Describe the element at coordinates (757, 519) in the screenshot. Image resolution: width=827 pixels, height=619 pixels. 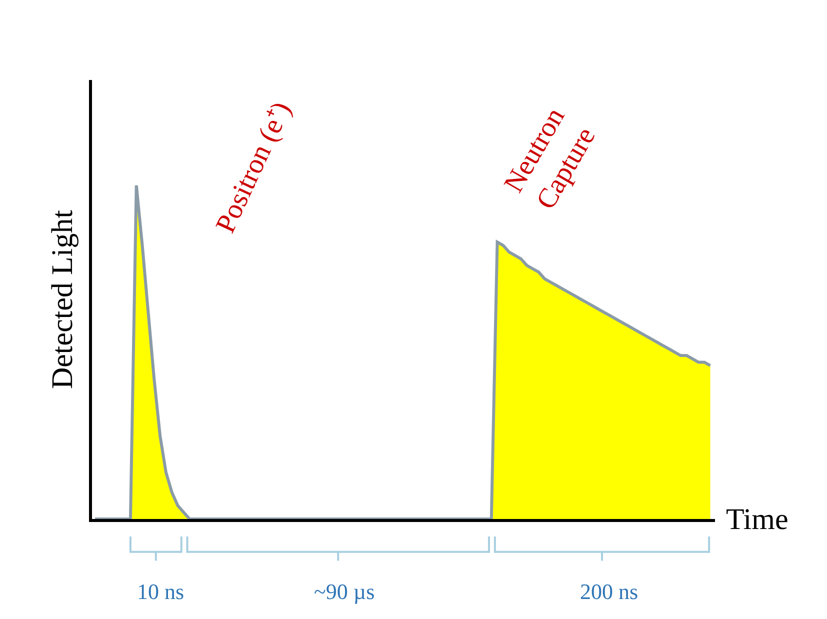
I see `x-axis-title: Time` at that location.